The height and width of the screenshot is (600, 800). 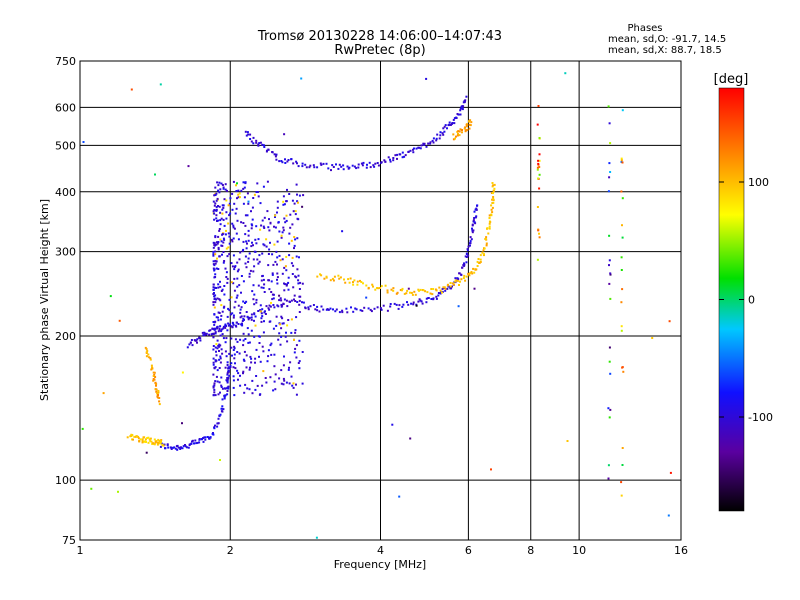 I want to click on phase-legend-title: Phases, so click(x=644, y=28).